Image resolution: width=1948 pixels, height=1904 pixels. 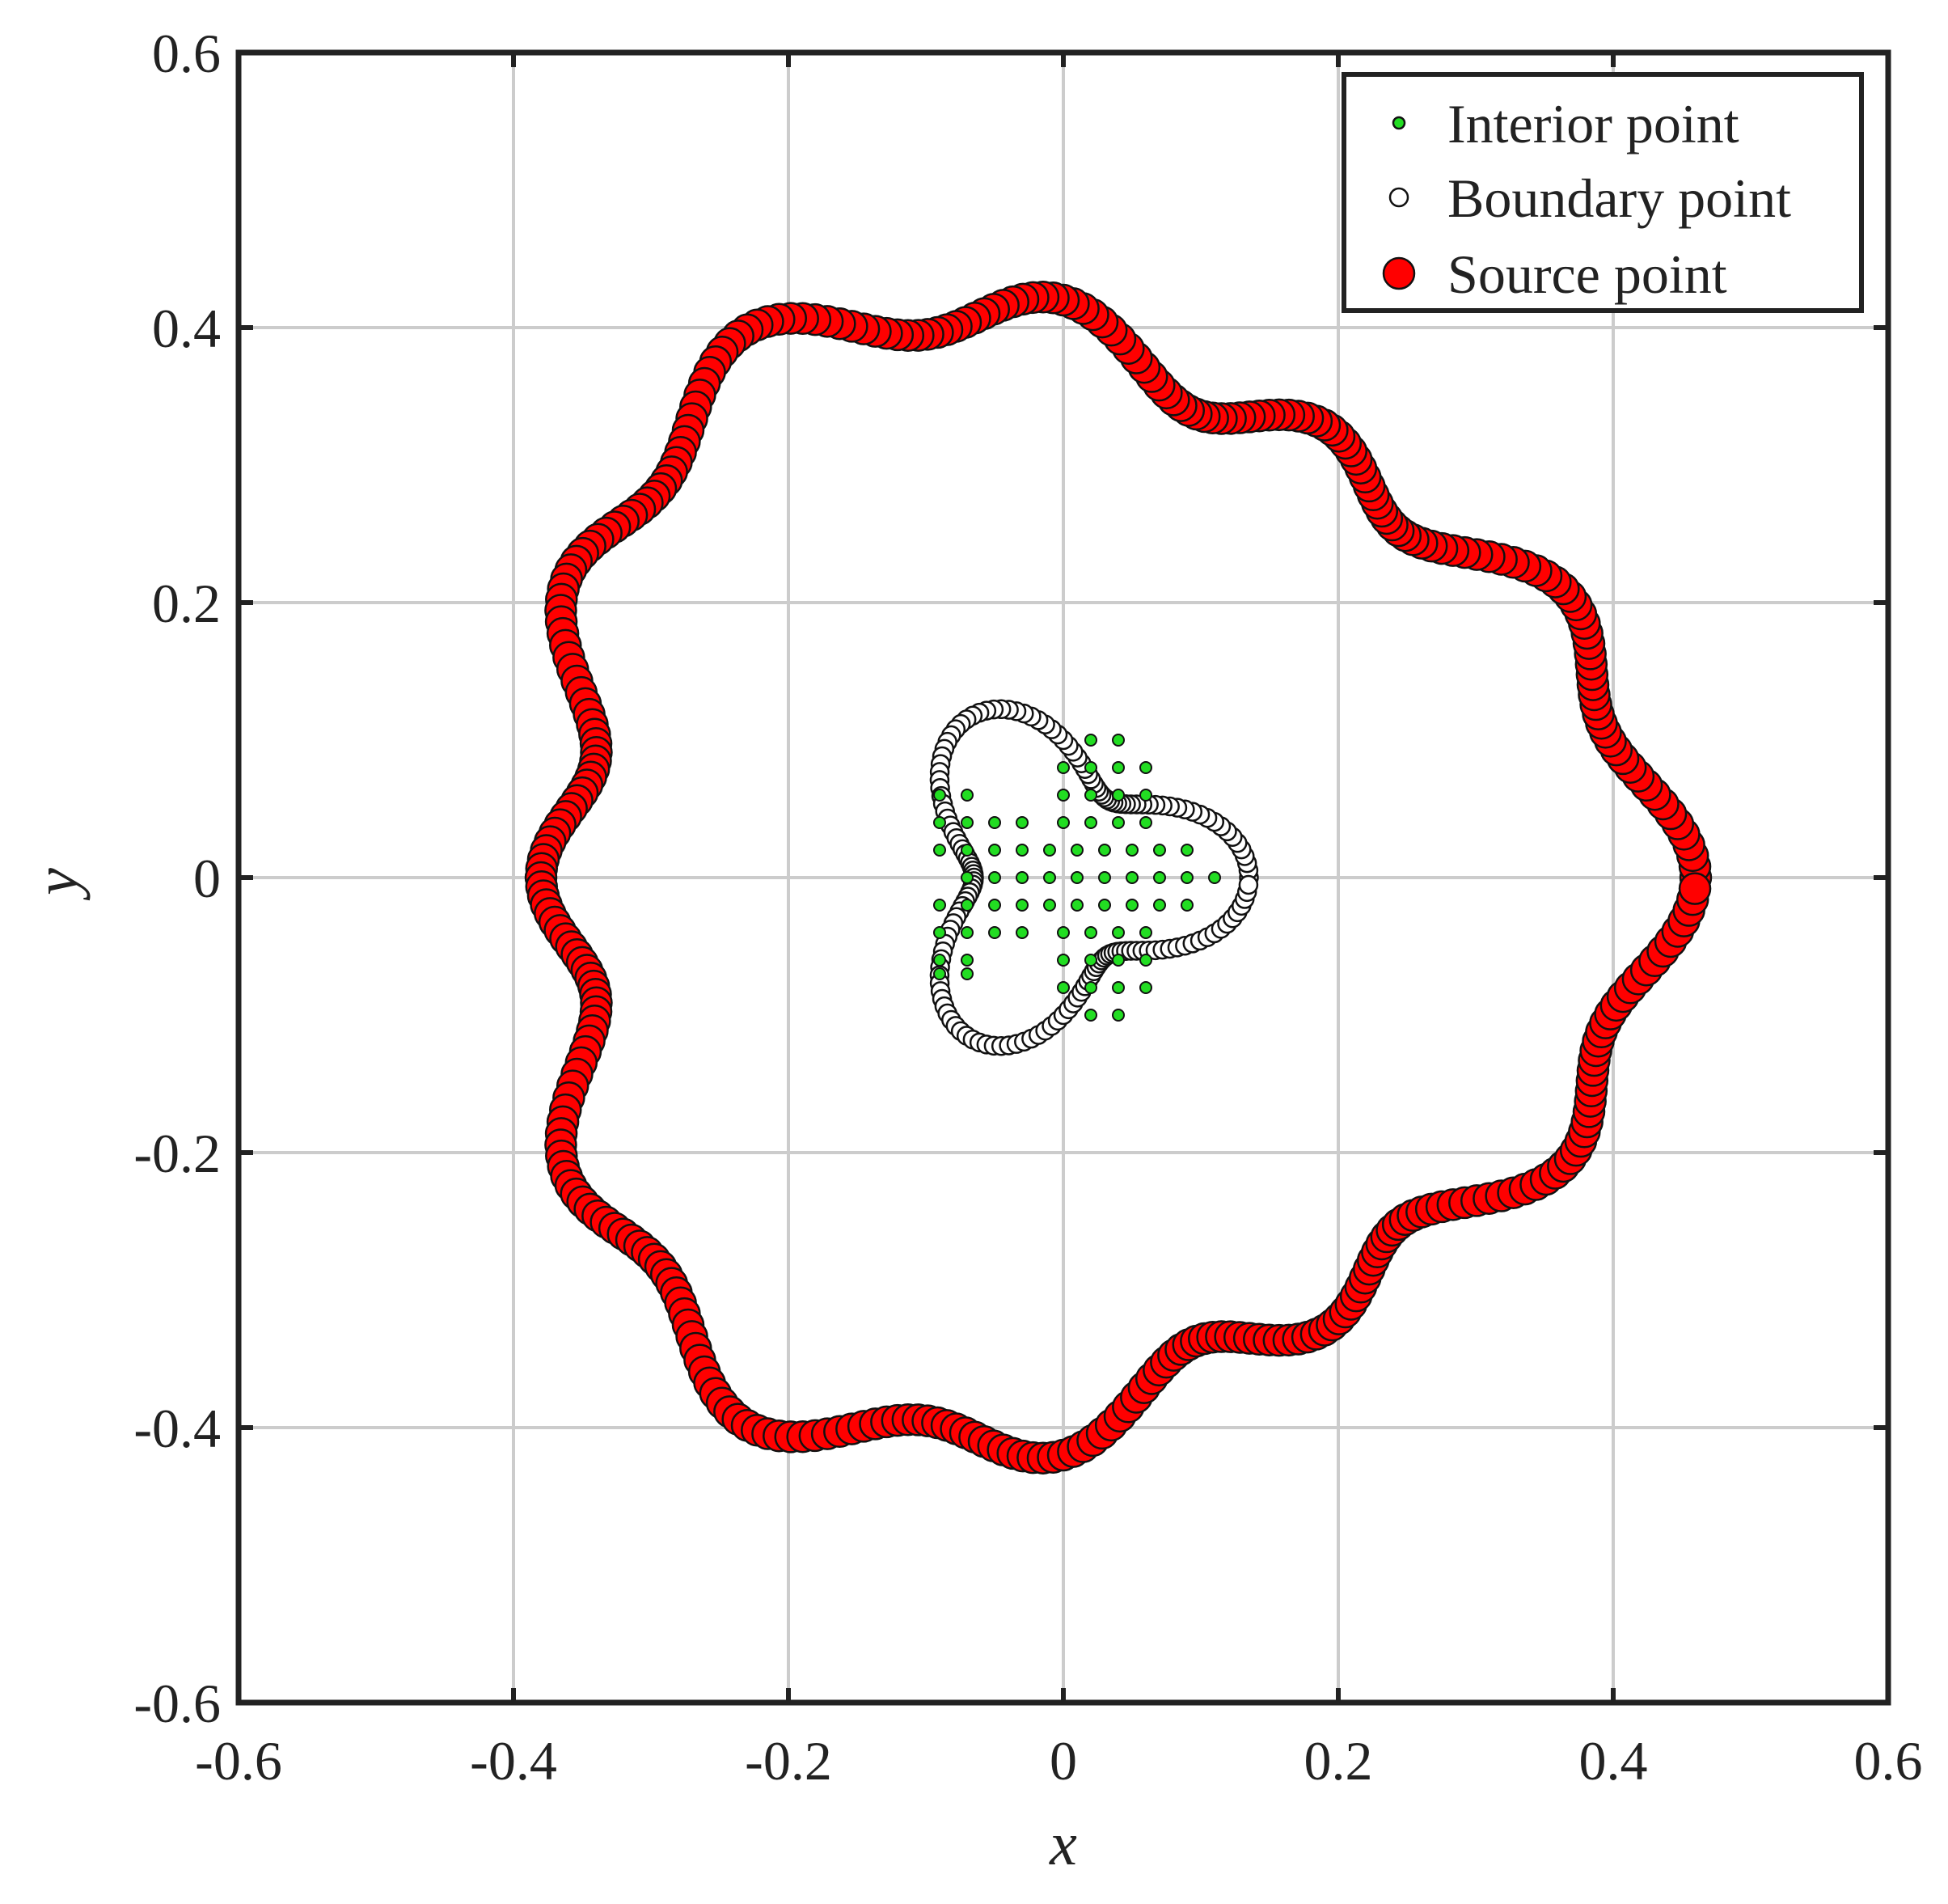 What do you see at coordinates (57, 885) in the screenshot?
I see `y-axis-label: y` at bounding box center [57, 885].